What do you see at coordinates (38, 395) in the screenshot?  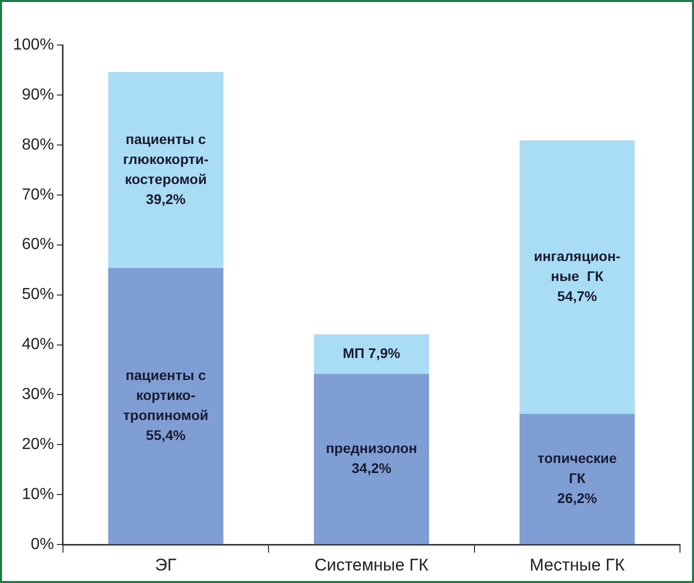 I see `y-tick-label: 30%` at bounding box center [38, 395].